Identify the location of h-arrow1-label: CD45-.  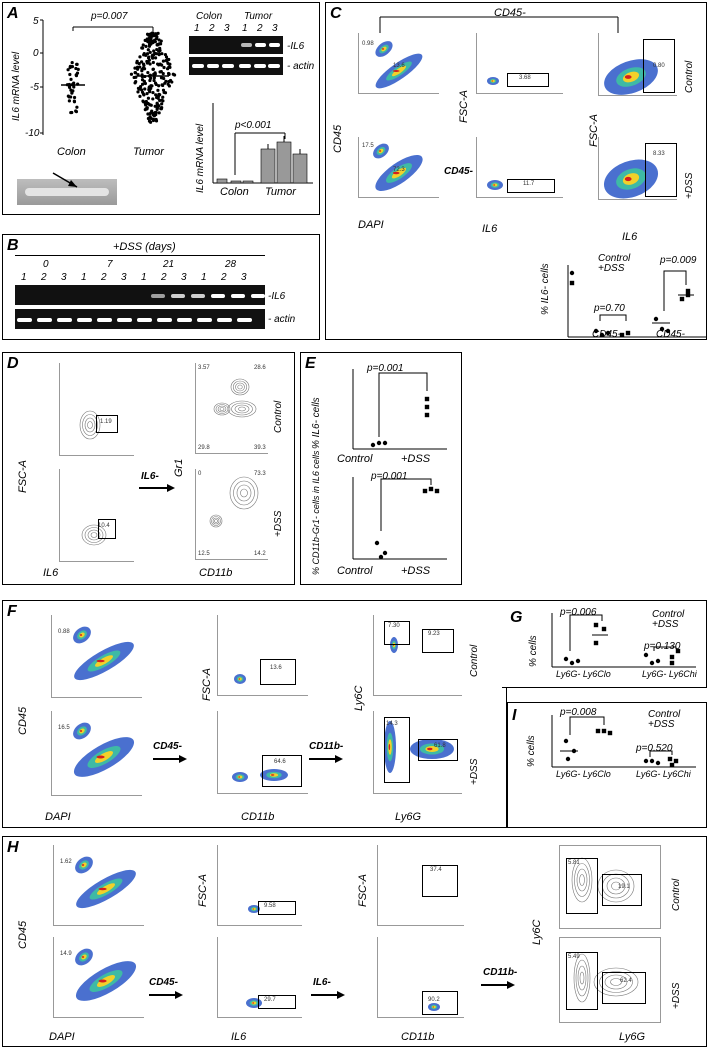
(163, 982).